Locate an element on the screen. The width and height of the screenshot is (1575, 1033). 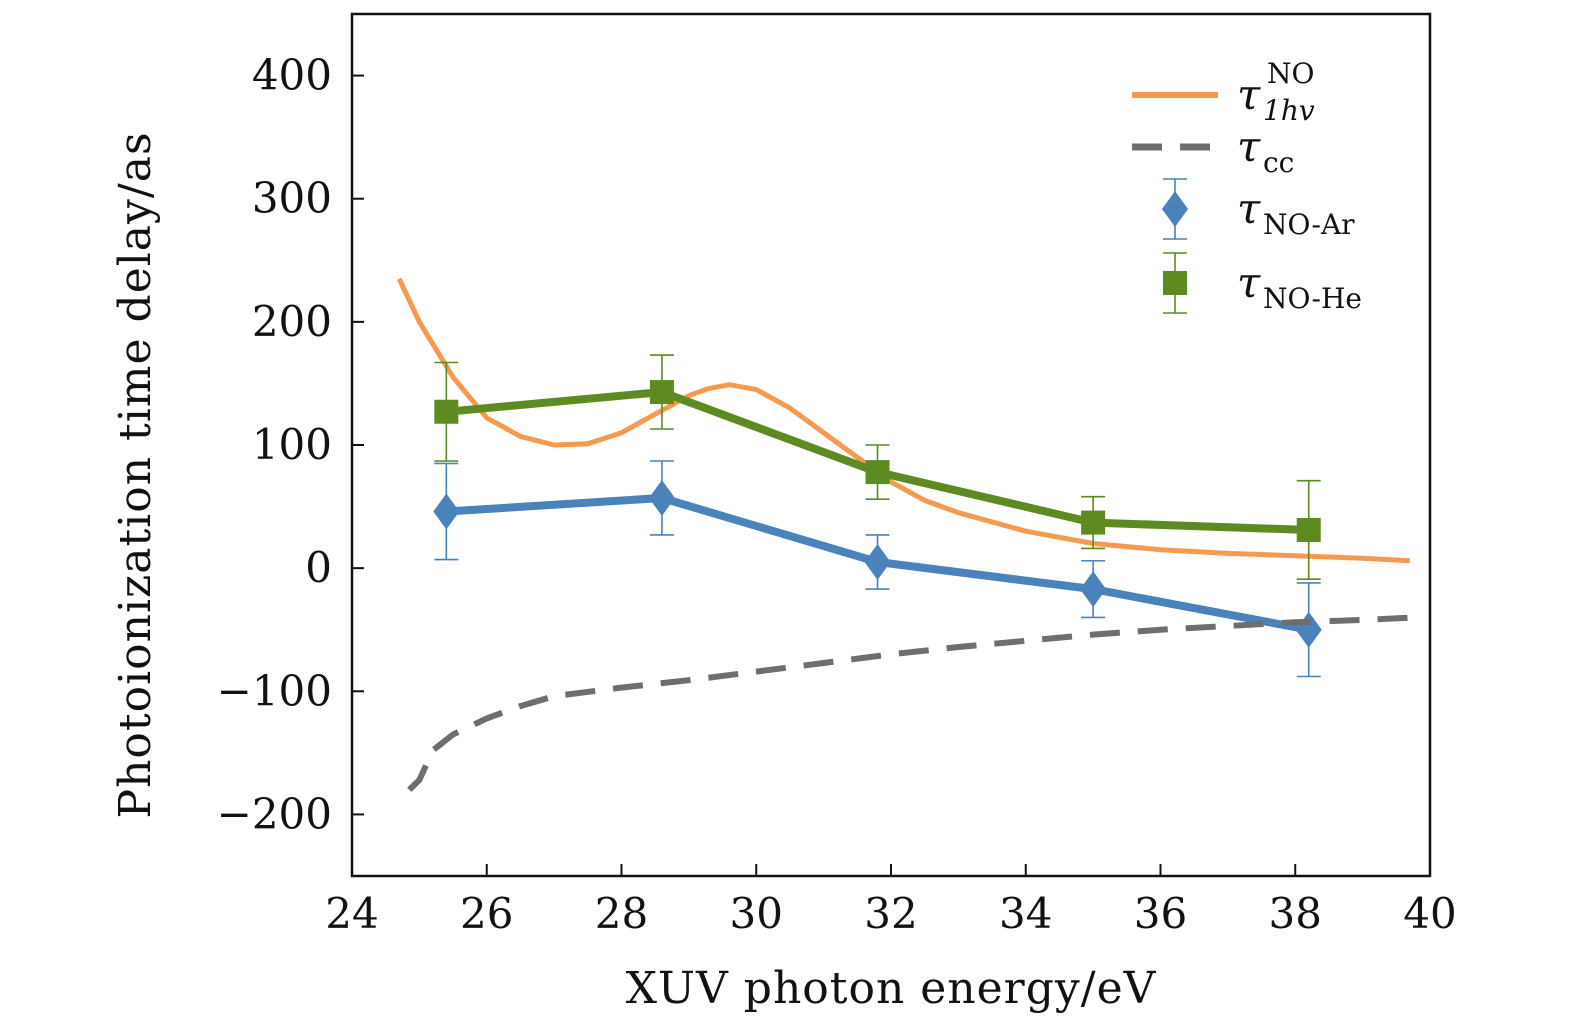
series-tau-no-ar is located at coordinates (877, 569).